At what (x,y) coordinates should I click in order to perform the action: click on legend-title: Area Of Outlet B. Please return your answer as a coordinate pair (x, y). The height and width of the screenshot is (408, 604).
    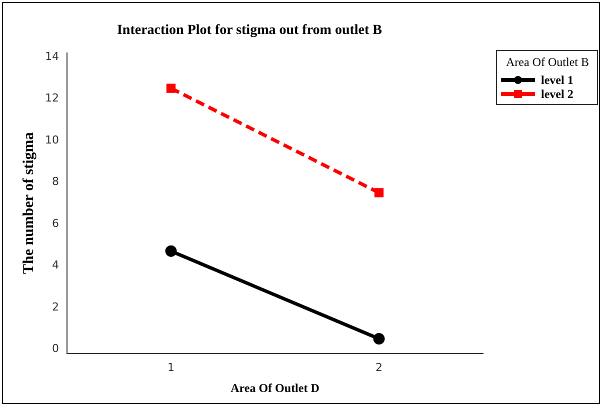
    Looking at the image, I should click on (547, 62).